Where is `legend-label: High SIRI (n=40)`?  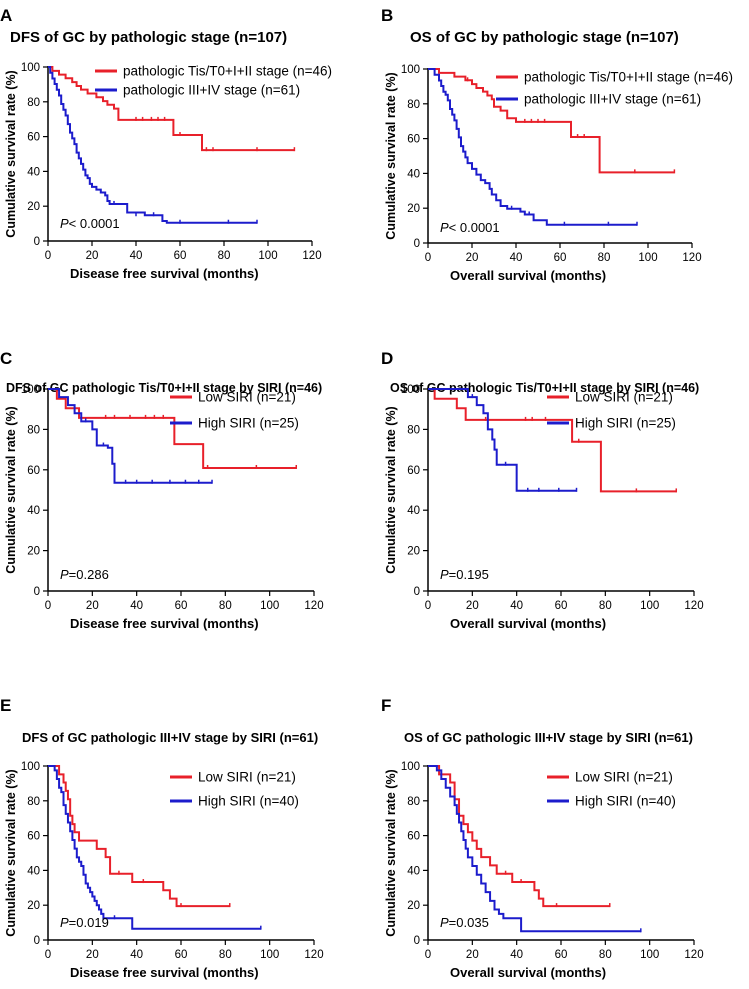
legend-label: High SIRI (n=40) is located at coordinates (248, 801).